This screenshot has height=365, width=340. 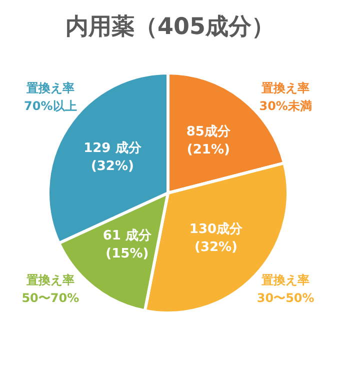 What do you see at coordinates (285, 97) in the screenshot?
I see `slice-label: 置換え率 30%未満` at bounding box center [285, 97].